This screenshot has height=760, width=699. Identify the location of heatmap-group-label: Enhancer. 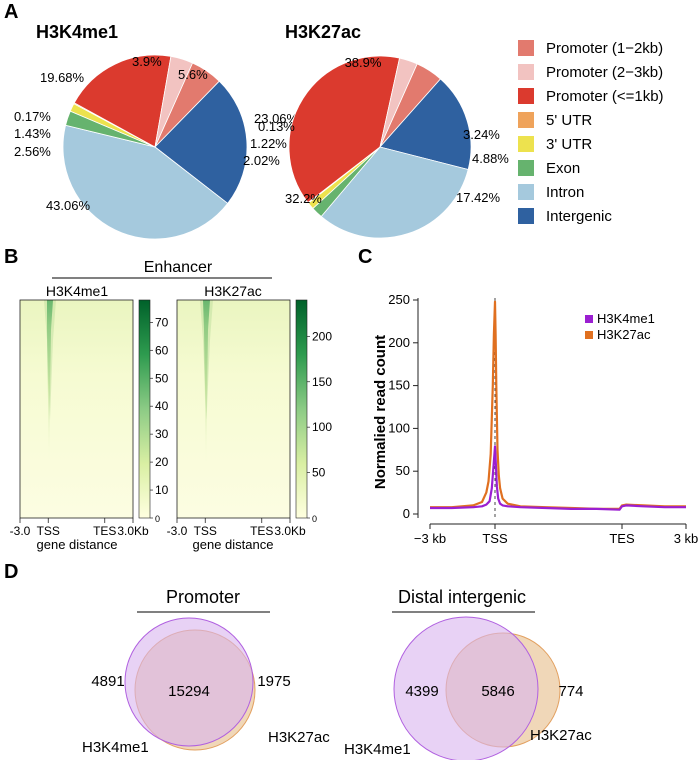
(178, 267).